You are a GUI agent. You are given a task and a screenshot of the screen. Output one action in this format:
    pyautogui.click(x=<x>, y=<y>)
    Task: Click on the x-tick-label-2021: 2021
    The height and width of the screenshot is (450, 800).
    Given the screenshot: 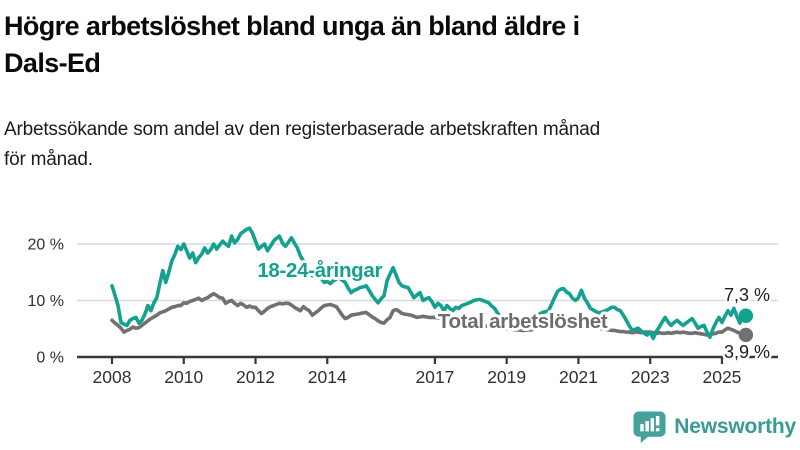 What is the action you would take?
    pyautogui.click(x=578, y=377)
    